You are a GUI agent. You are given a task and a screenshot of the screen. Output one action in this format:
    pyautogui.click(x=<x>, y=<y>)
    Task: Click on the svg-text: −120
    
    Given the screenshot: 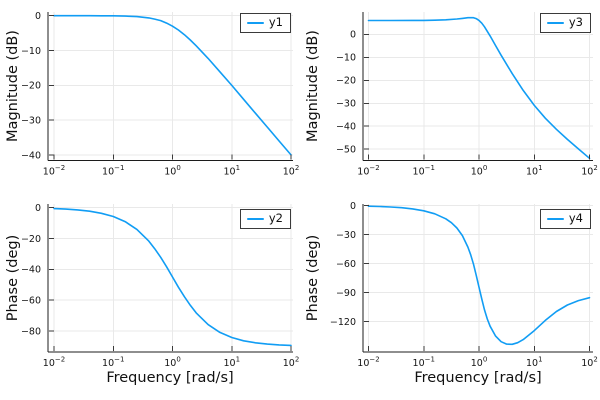 What is the action you would take?
    pyautogui.click(x=343, y=322)
    